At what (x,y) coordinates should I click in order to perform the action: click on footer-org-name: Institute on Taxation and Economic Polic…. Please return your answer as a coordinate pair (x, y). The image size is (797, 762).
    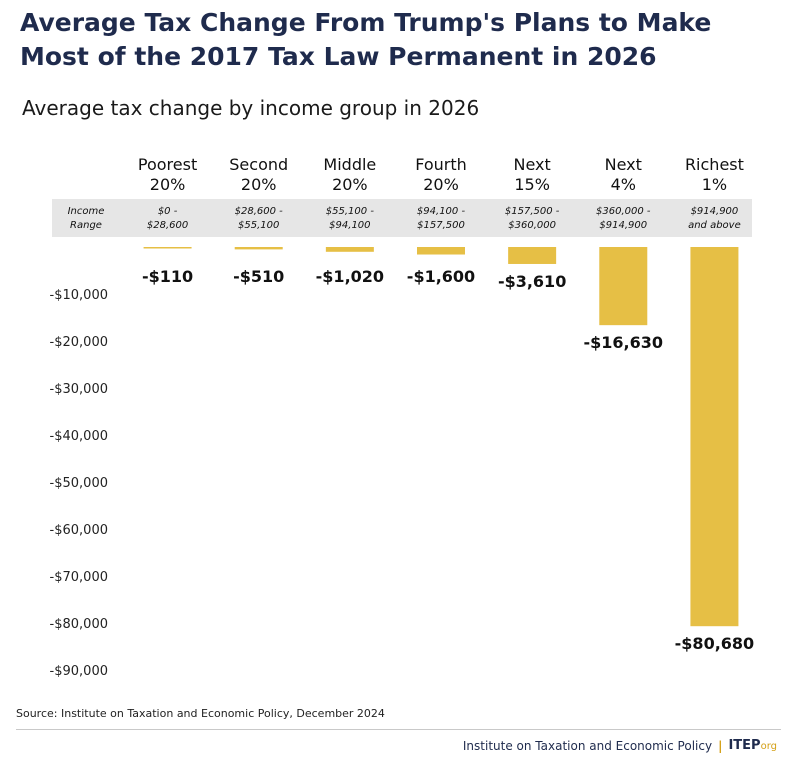
    Looking at the image, I should click on (587, 745).